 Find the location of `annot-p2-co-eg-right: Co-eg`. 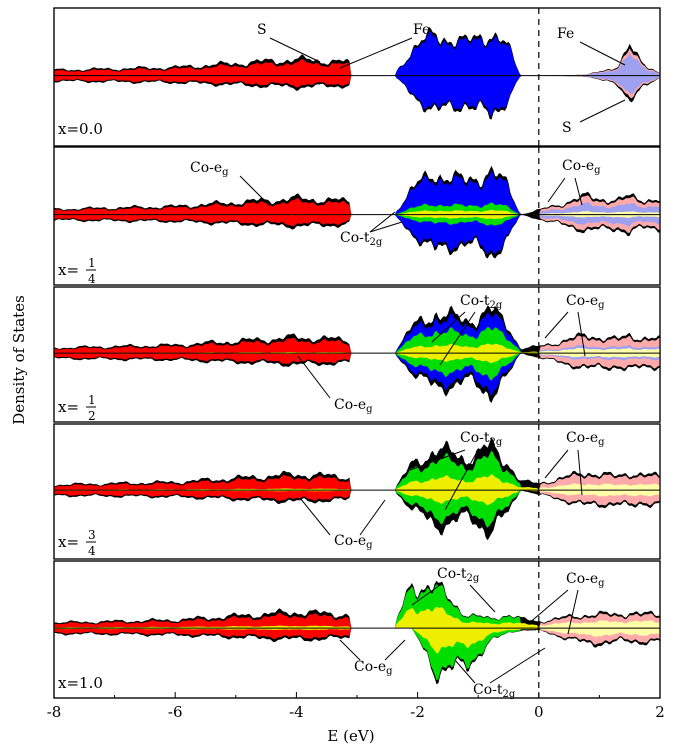

annot-p2-co-eg-right: Co-eg is located at coordinates (585, 302).